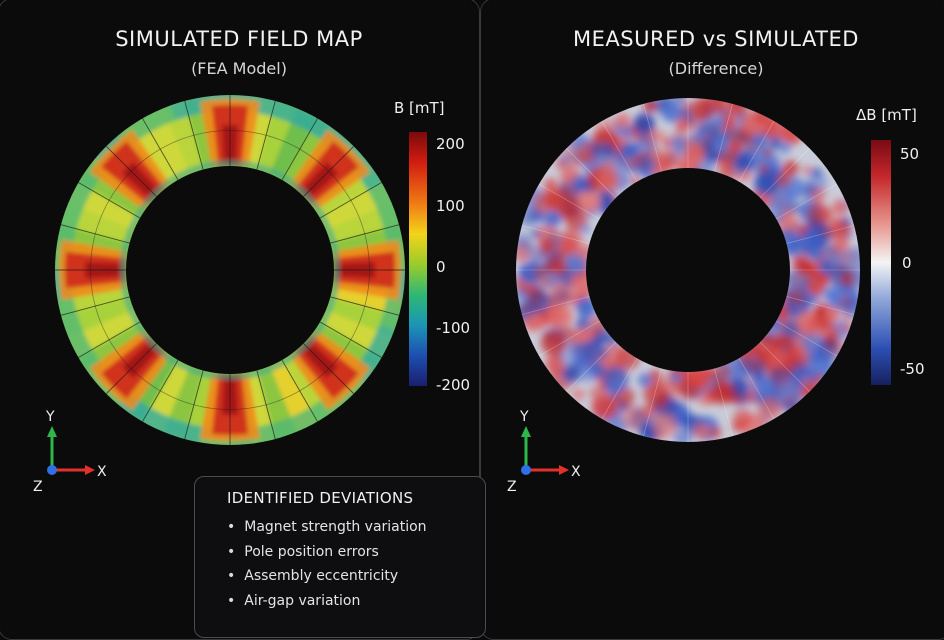 Image resolution: width=944 pixels, height=640 pixels. I want to click on difference-colorbar: ΔB [mT] 50 0 -50, so click(890, 245).